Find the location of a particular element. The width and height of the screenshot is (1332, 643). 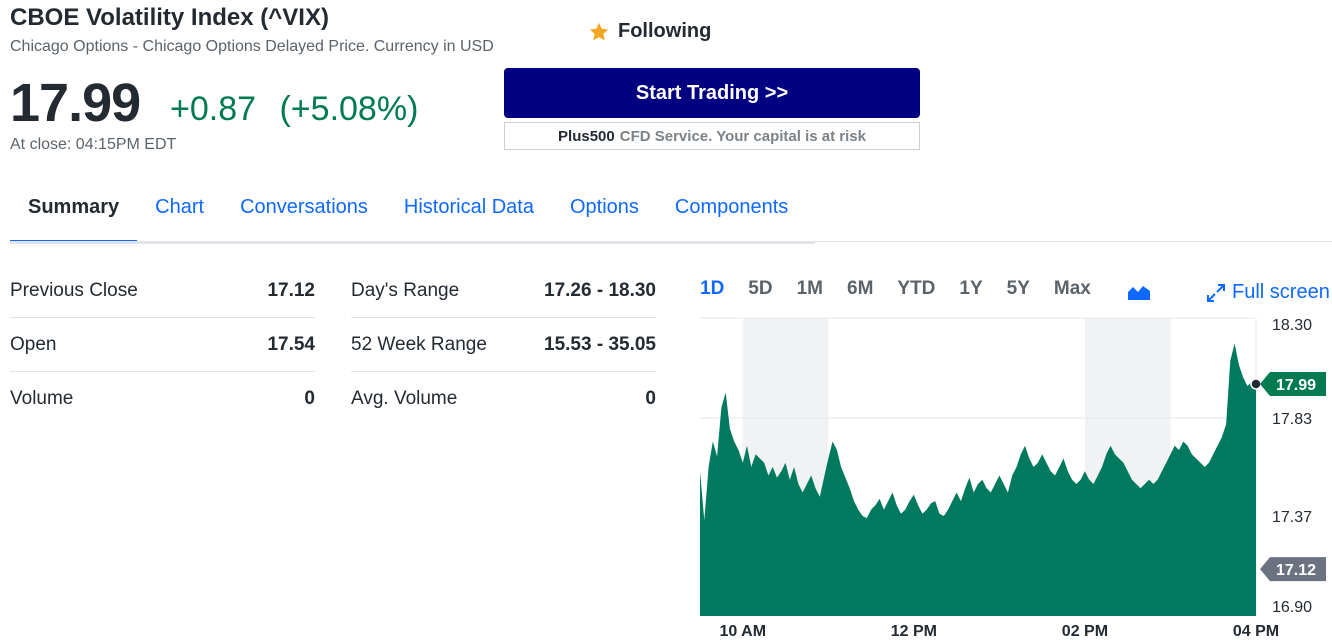

range-1y: 1Y is located at coordinates (971, 288).